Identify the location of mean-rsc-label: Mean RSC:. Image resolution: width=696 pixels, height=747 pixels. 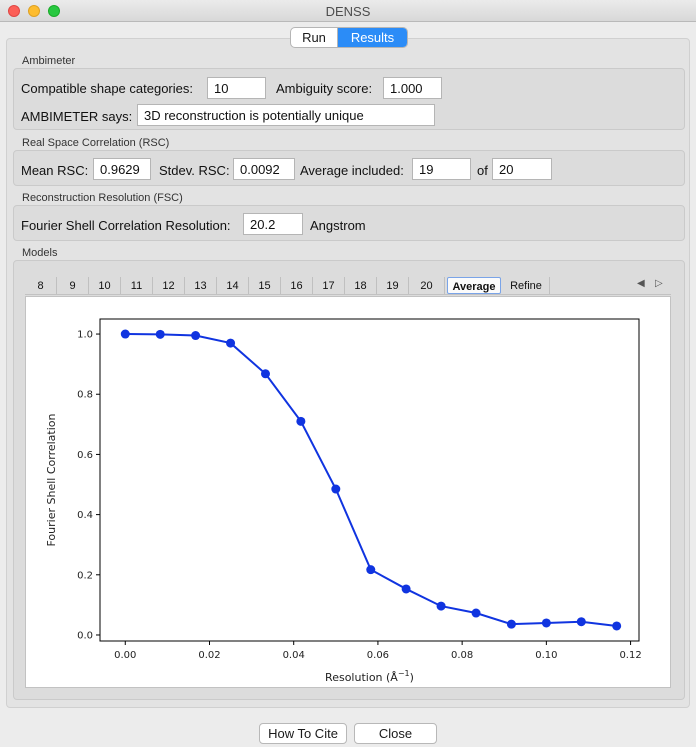
(55, 170).